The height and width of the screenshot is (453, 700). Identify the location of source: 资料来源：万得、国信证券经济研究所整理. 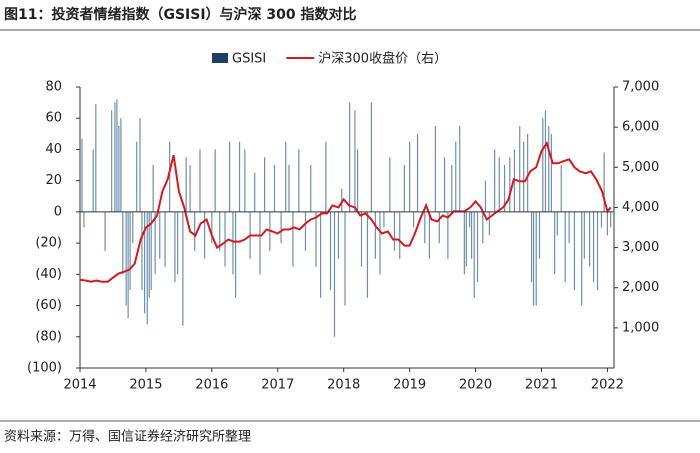
(127, 437).